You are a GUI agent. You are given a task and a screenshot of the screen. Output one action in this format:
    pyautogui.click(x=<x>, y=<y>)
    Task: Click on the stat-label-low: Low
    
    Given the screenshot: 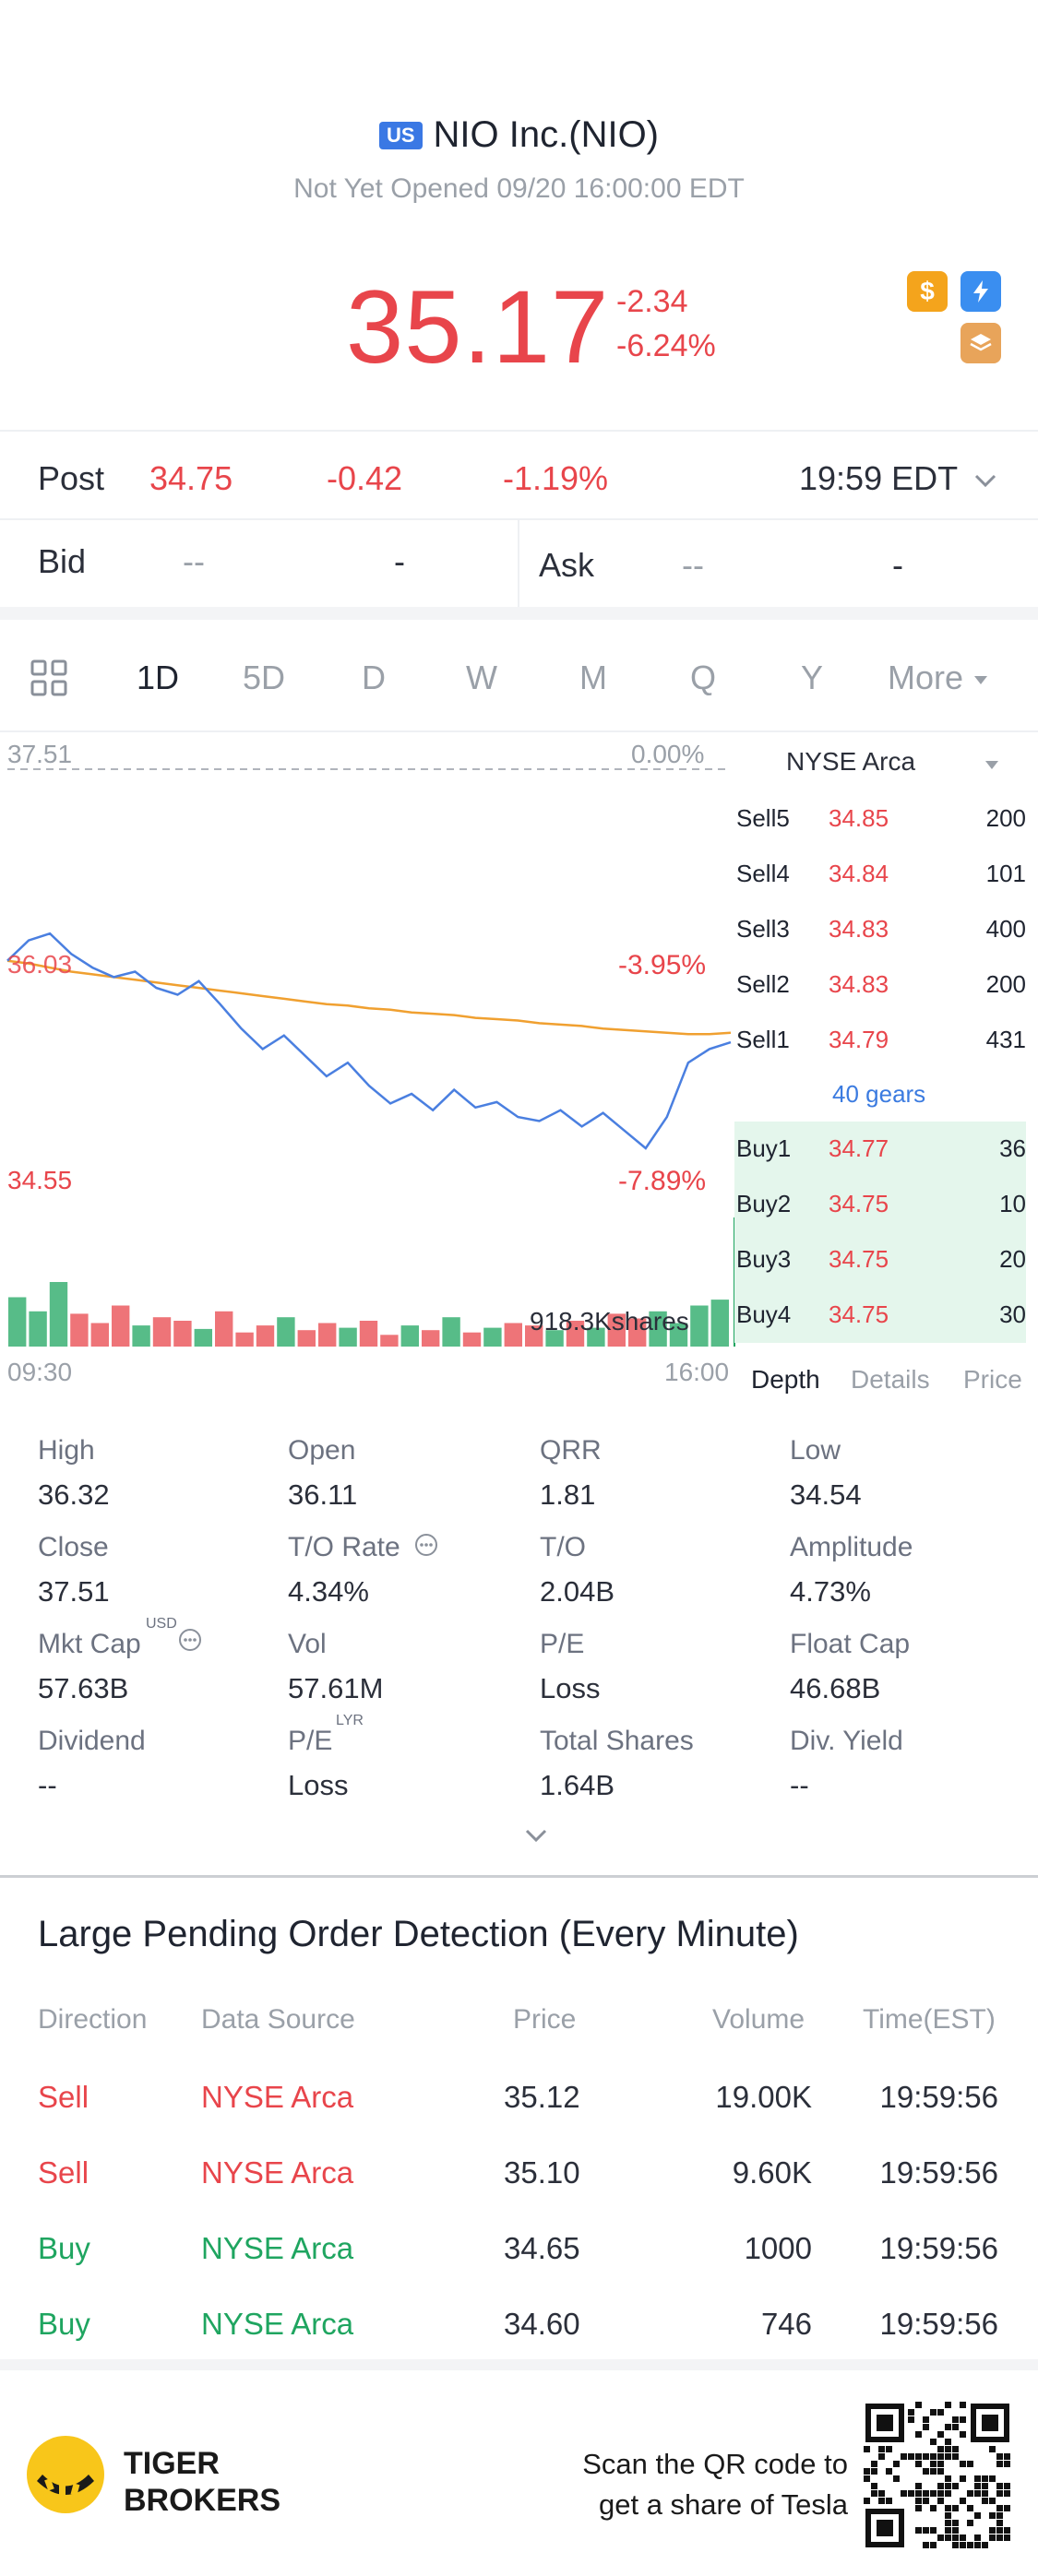 What is the action you would take?
    pyautogui.click(x=815, y=1450)
    